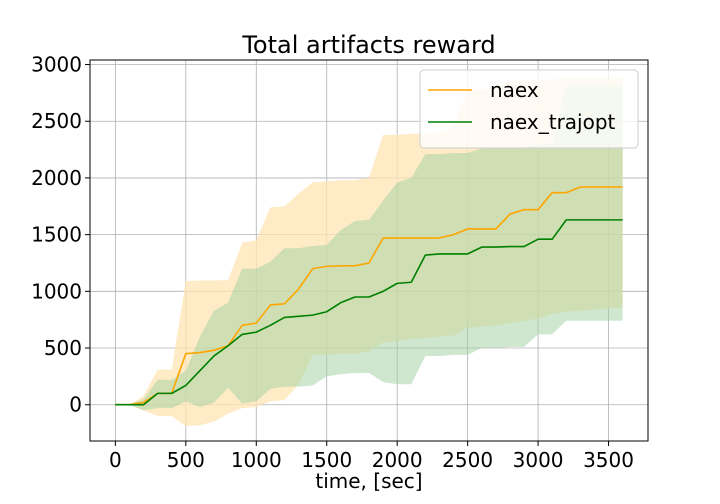 The image size is (720, 504). I want to click on x-tick-label: 1000, so click(256, 460).